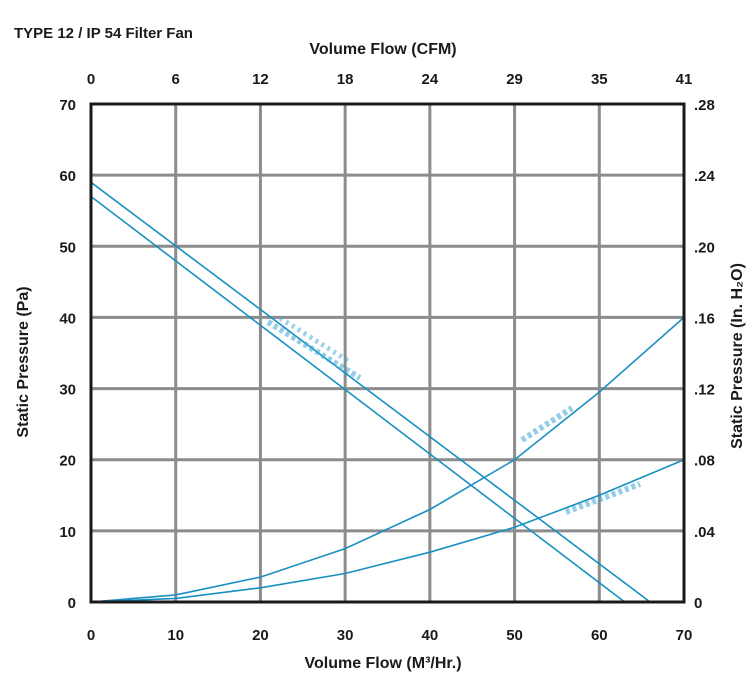 This screenshot has width=756, height=681. What do you see at coordinates (430, 79) in the screenshot?
I see `x-top-tick-label: 24` at bounding box center [430, 79].